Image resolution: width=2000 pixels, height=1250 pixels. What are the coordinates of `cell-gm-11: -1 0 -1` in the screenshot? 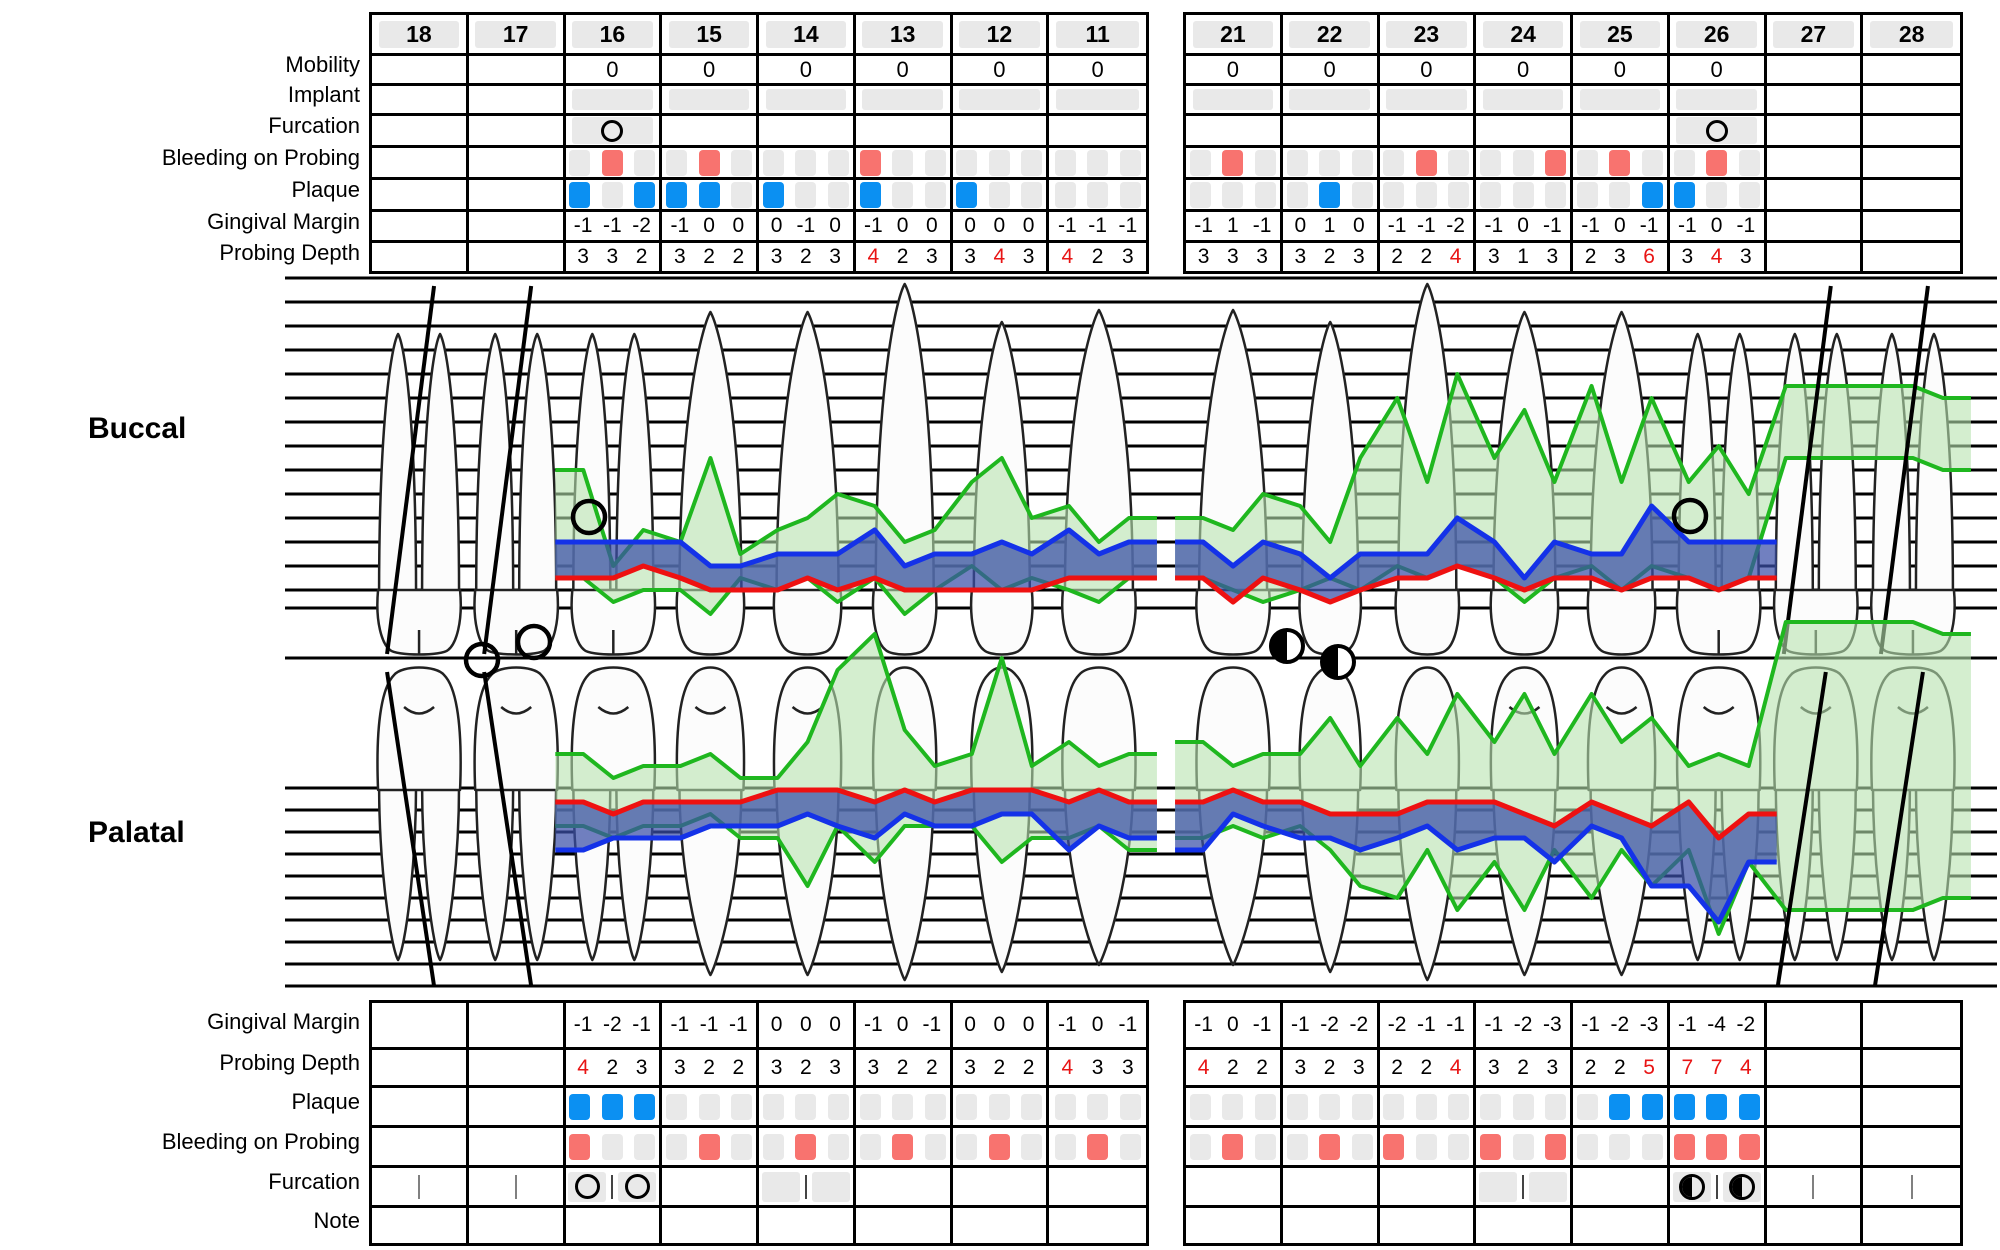 It's located at (1097, 1025).